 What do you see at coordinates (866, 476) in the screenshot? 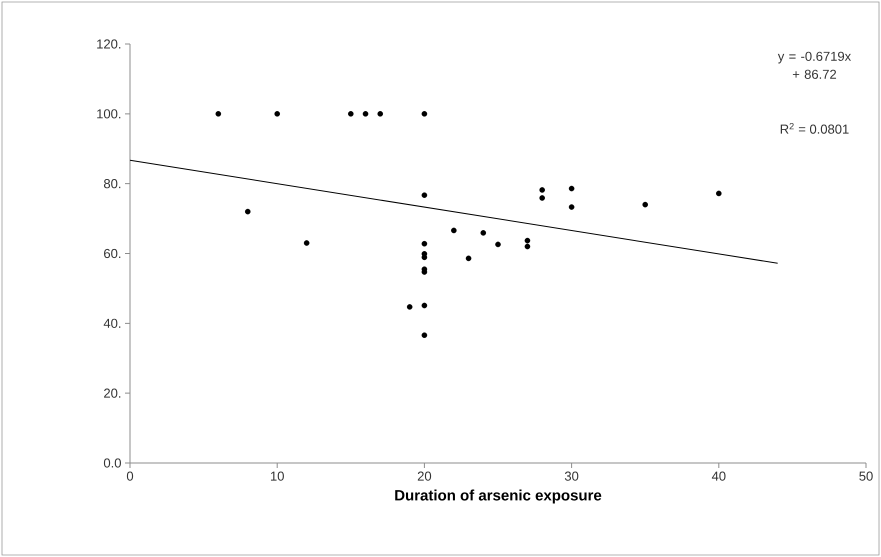
I see `x-tick-label: 50` at bounding box center [866, 476].